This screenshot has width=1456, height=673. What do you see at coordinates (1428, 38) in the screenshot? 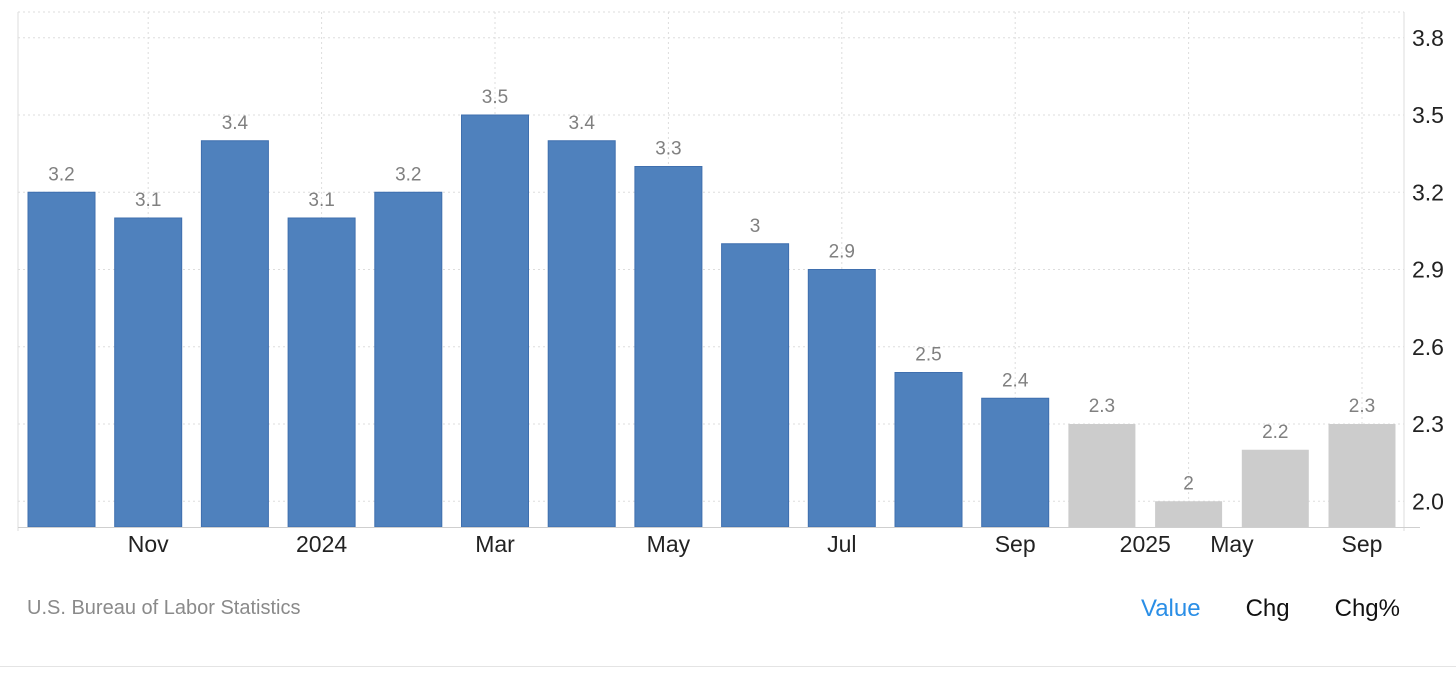
I see `y-tick-label: 3.8` at bounding box center [1428, 38].